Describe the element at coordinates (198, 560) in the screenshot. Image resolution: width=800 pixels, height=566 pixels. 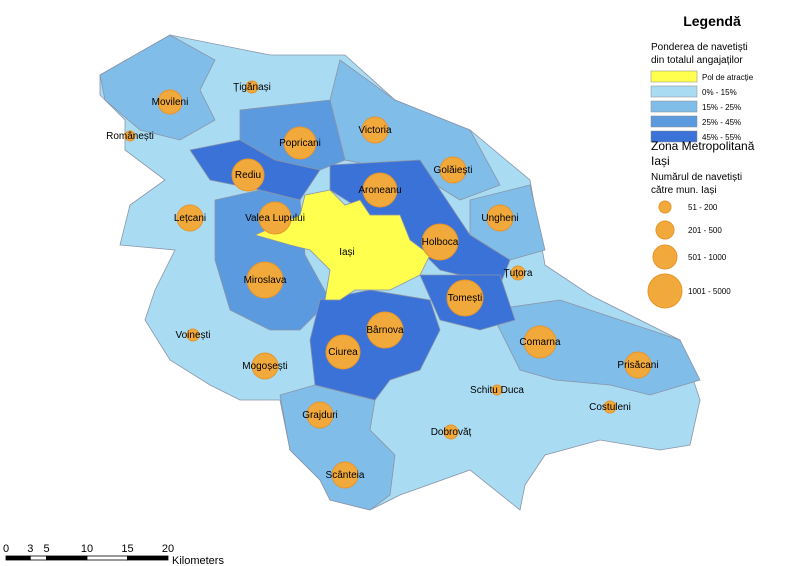
I see `scale-unit: Kilometers` at that location.